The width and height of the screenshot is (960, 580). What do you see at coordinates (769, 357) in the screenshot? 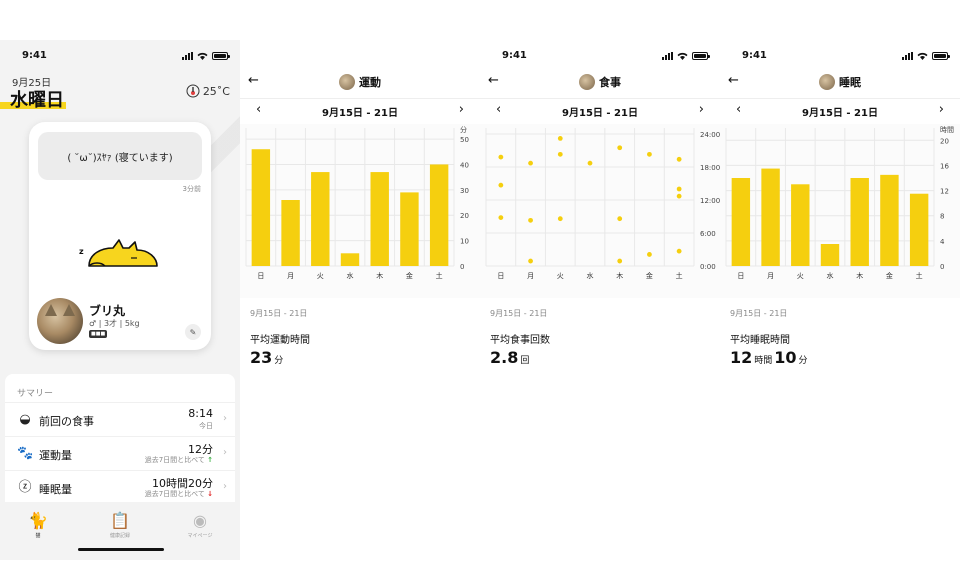
I see `stat-value: 12 時間 10 分` at bounding box center [769, 357].